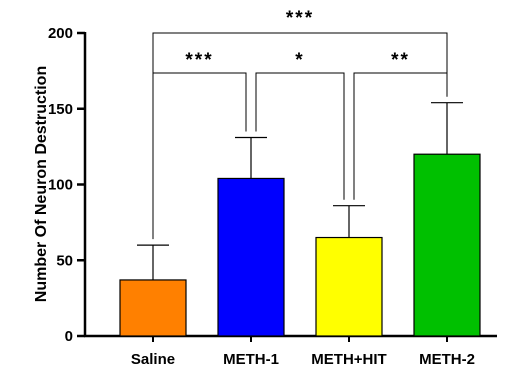 The width and height of the screenshot is (507, 370). I want to click on y-tick-label: 150, so click(60, 109).